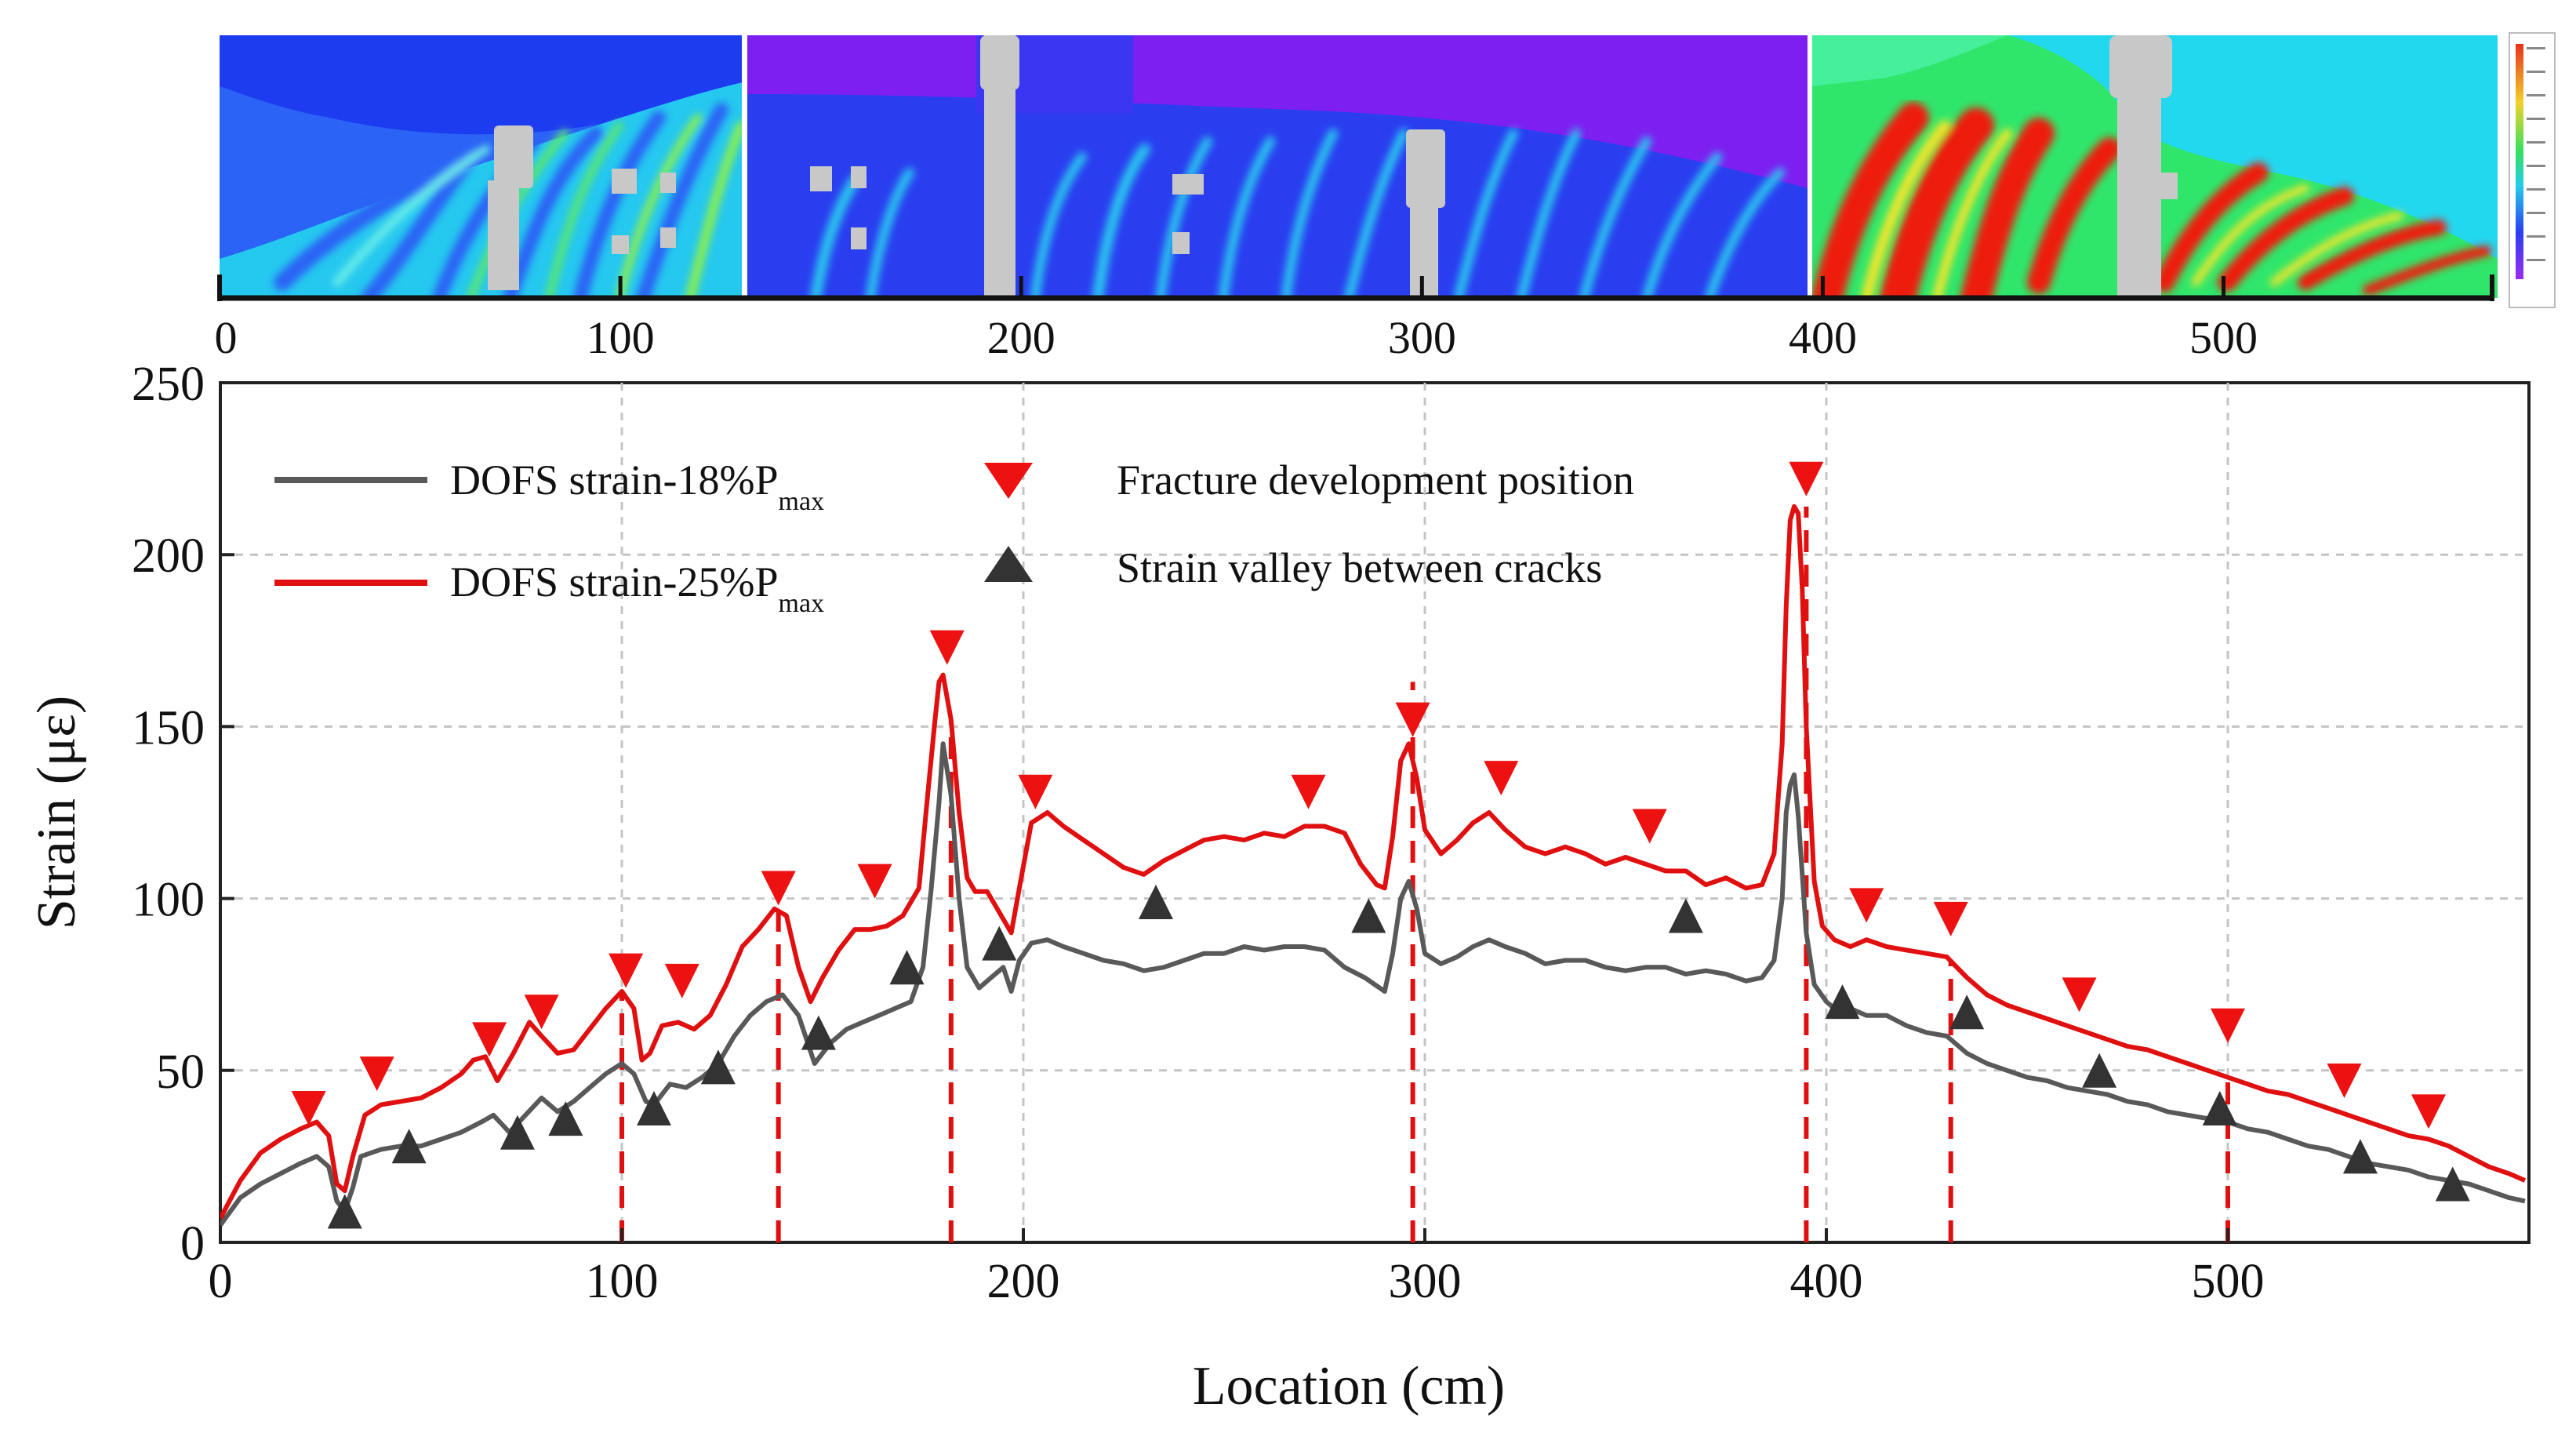 The width and height of the screenshot is (2576, 1429). What do you see at coordinates (226, 337) in the screenshot?
I see `contour-tick-label: 0` at bounding box center [226, 337].